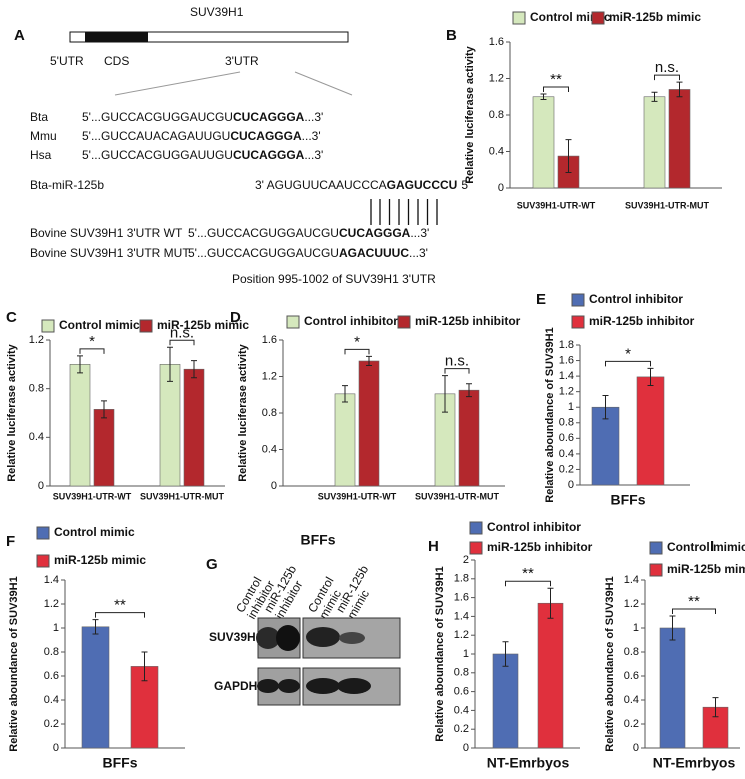  What do you see at coordinates (628, 500) in the screenshot?
I see `x-tick-label: BFFs` at bounding box center [628, 500].